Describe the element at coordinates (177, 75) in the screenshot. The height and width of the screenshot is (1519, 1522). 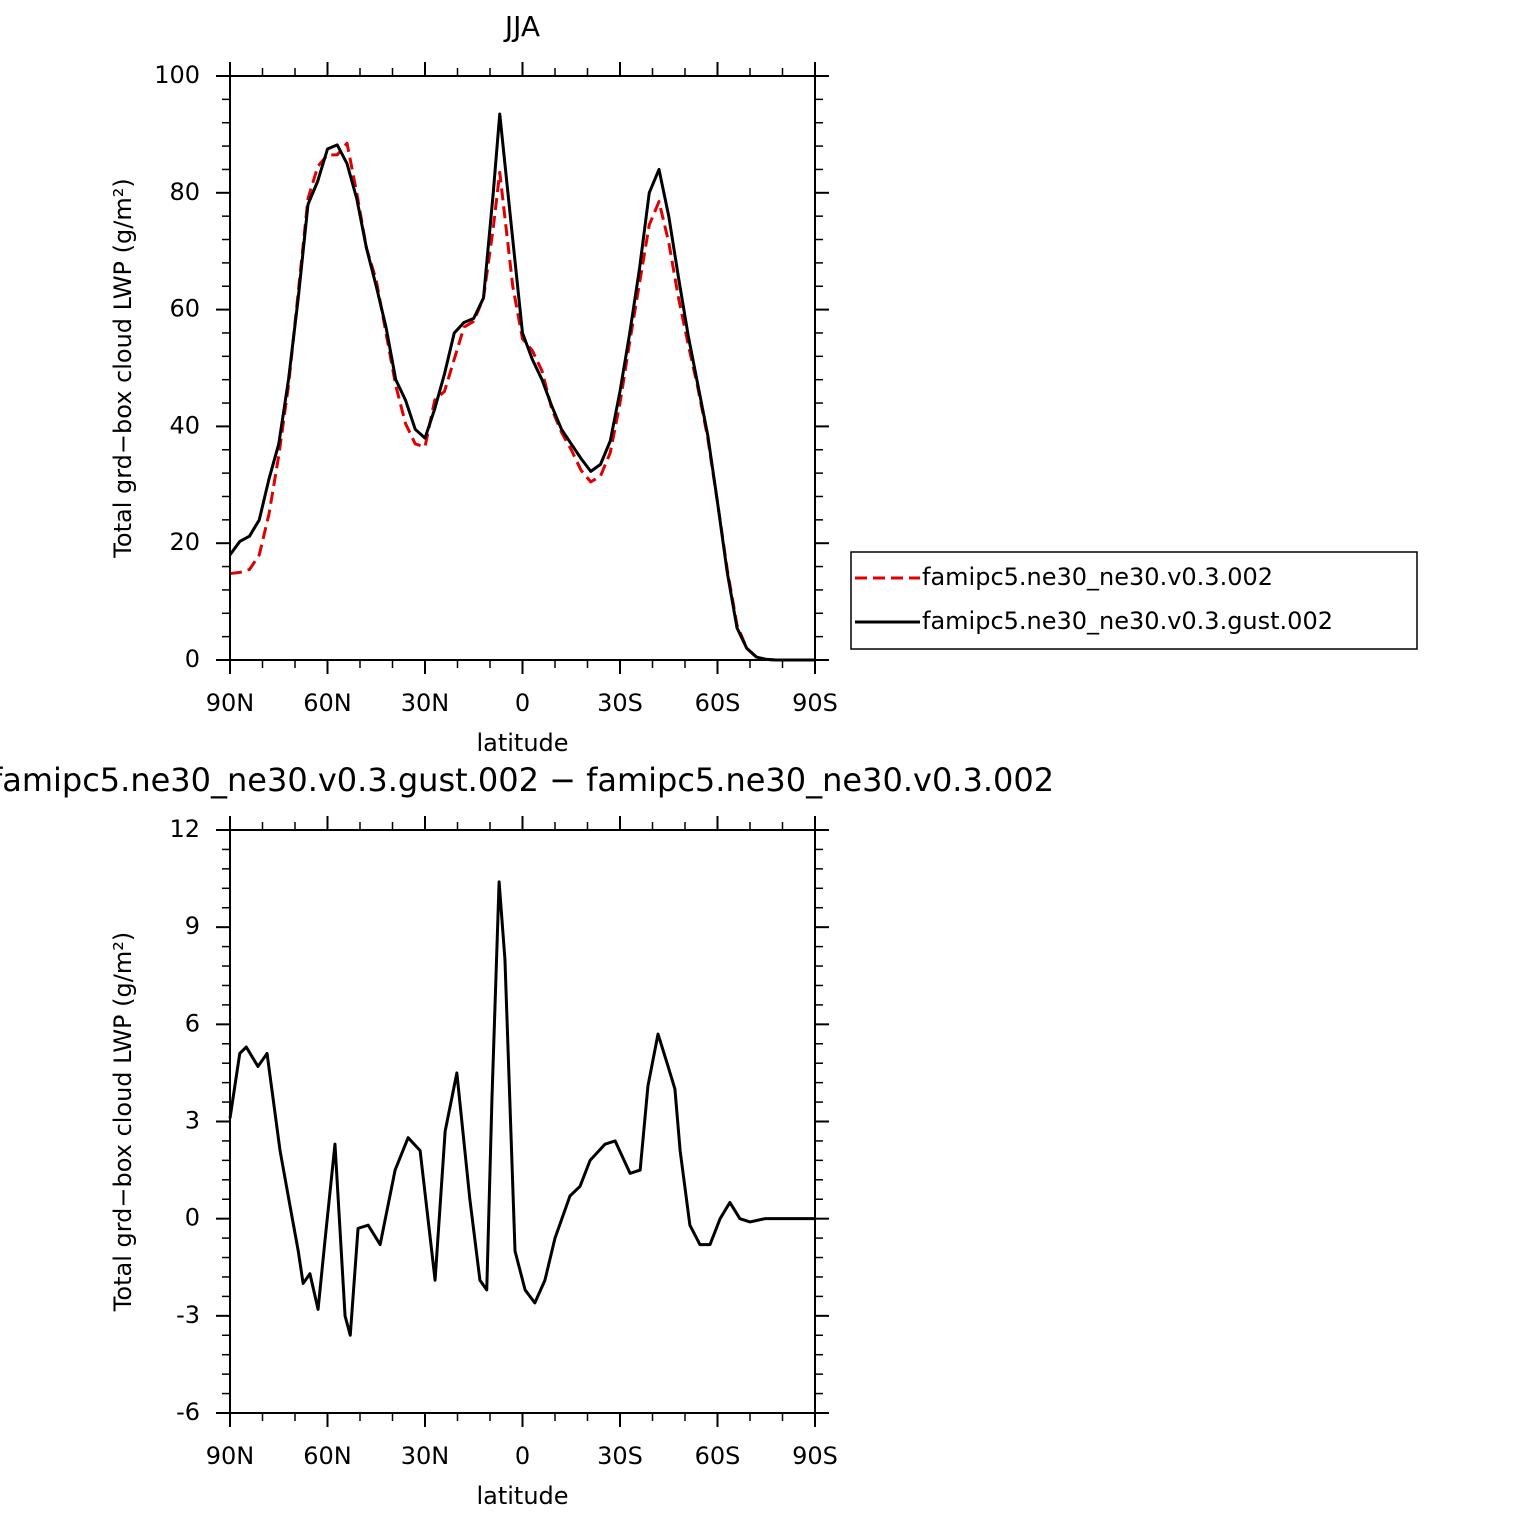
I see `y-tick-label: 100` at that location.